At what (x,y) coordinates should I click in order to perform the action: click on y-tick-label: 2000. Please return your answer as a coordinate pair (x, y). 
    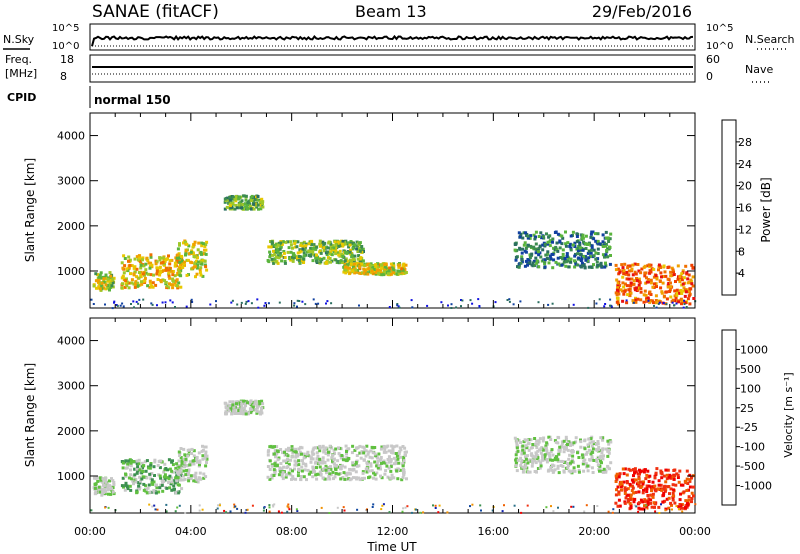
    Looking at the image, I should click on (71, 431).